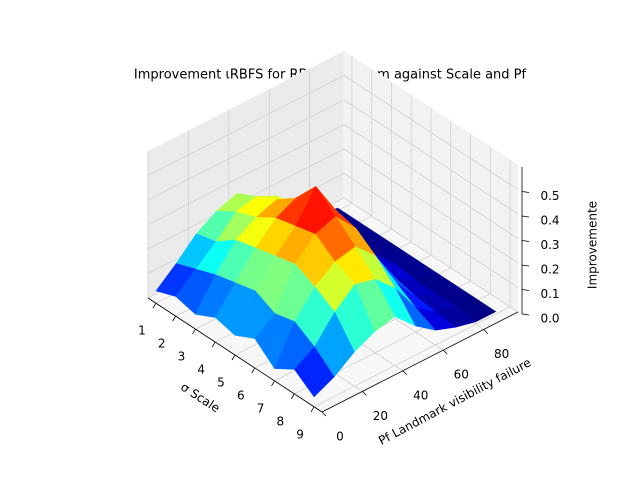 This screenshot has height=480, width=640. Describe the element at coordinates (182, 357) in the screenshot. I see `x-tick-label: 3` at that location.